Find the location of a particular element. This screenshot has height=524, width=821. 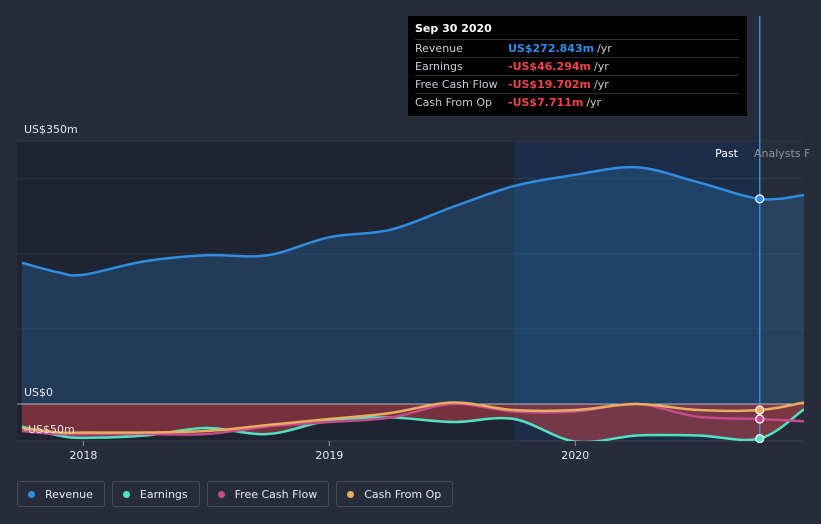

legend-item-cash-from-op: Cash From Op is located at coordinates (395, 494).